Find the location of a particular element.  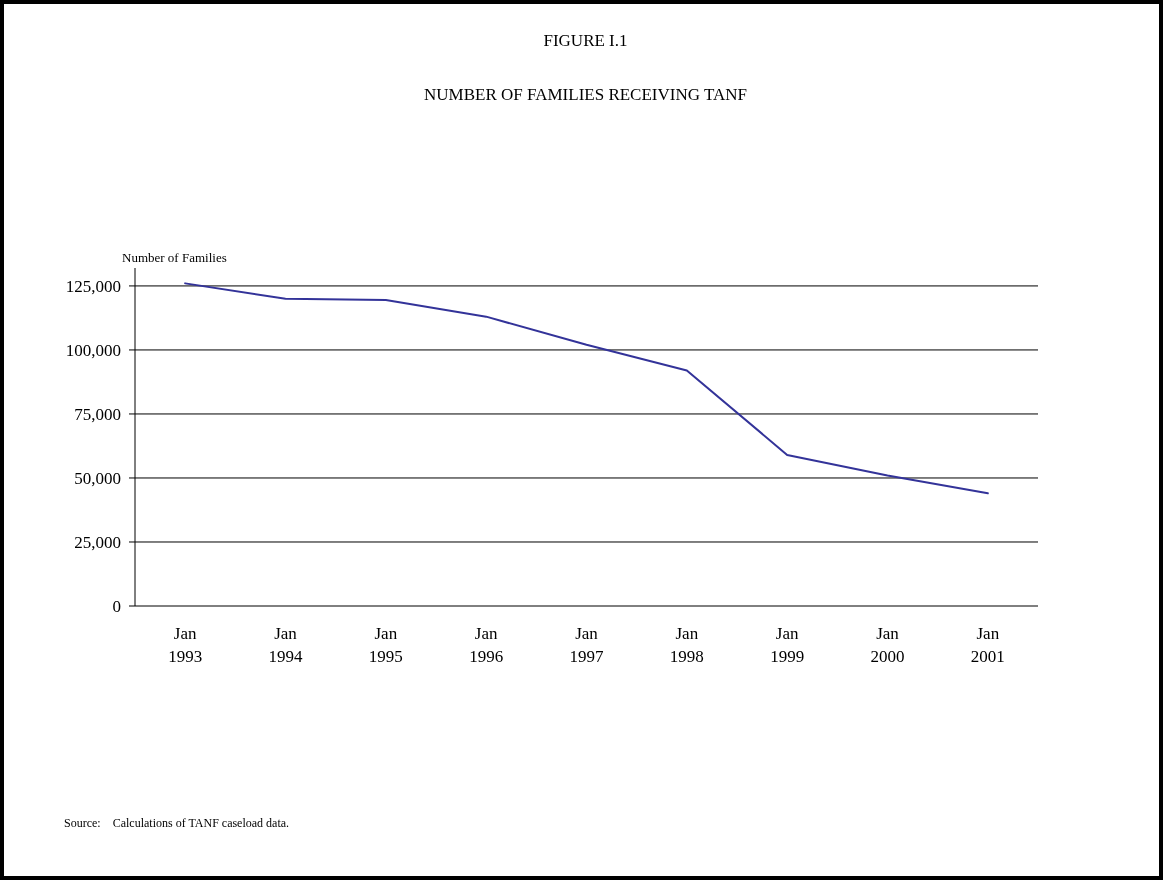

x-tick-label: Jan 2000 is located at coordinates (887, 645).